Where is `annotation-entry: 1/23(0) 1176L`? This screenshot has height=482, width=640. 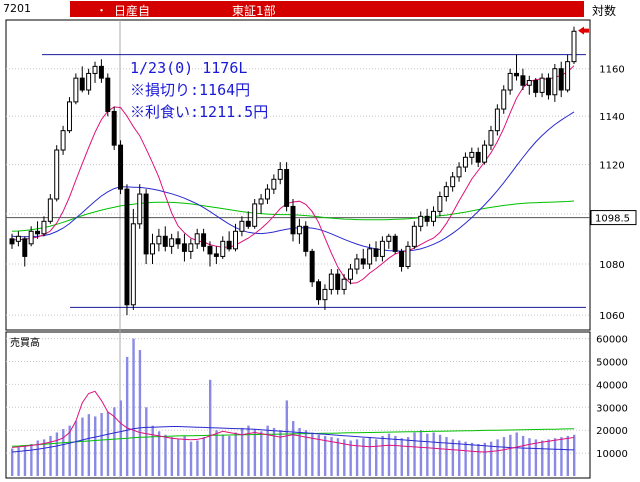
annotation-entry: 1/23(0) 1176L is located at coordinates (189, 68).